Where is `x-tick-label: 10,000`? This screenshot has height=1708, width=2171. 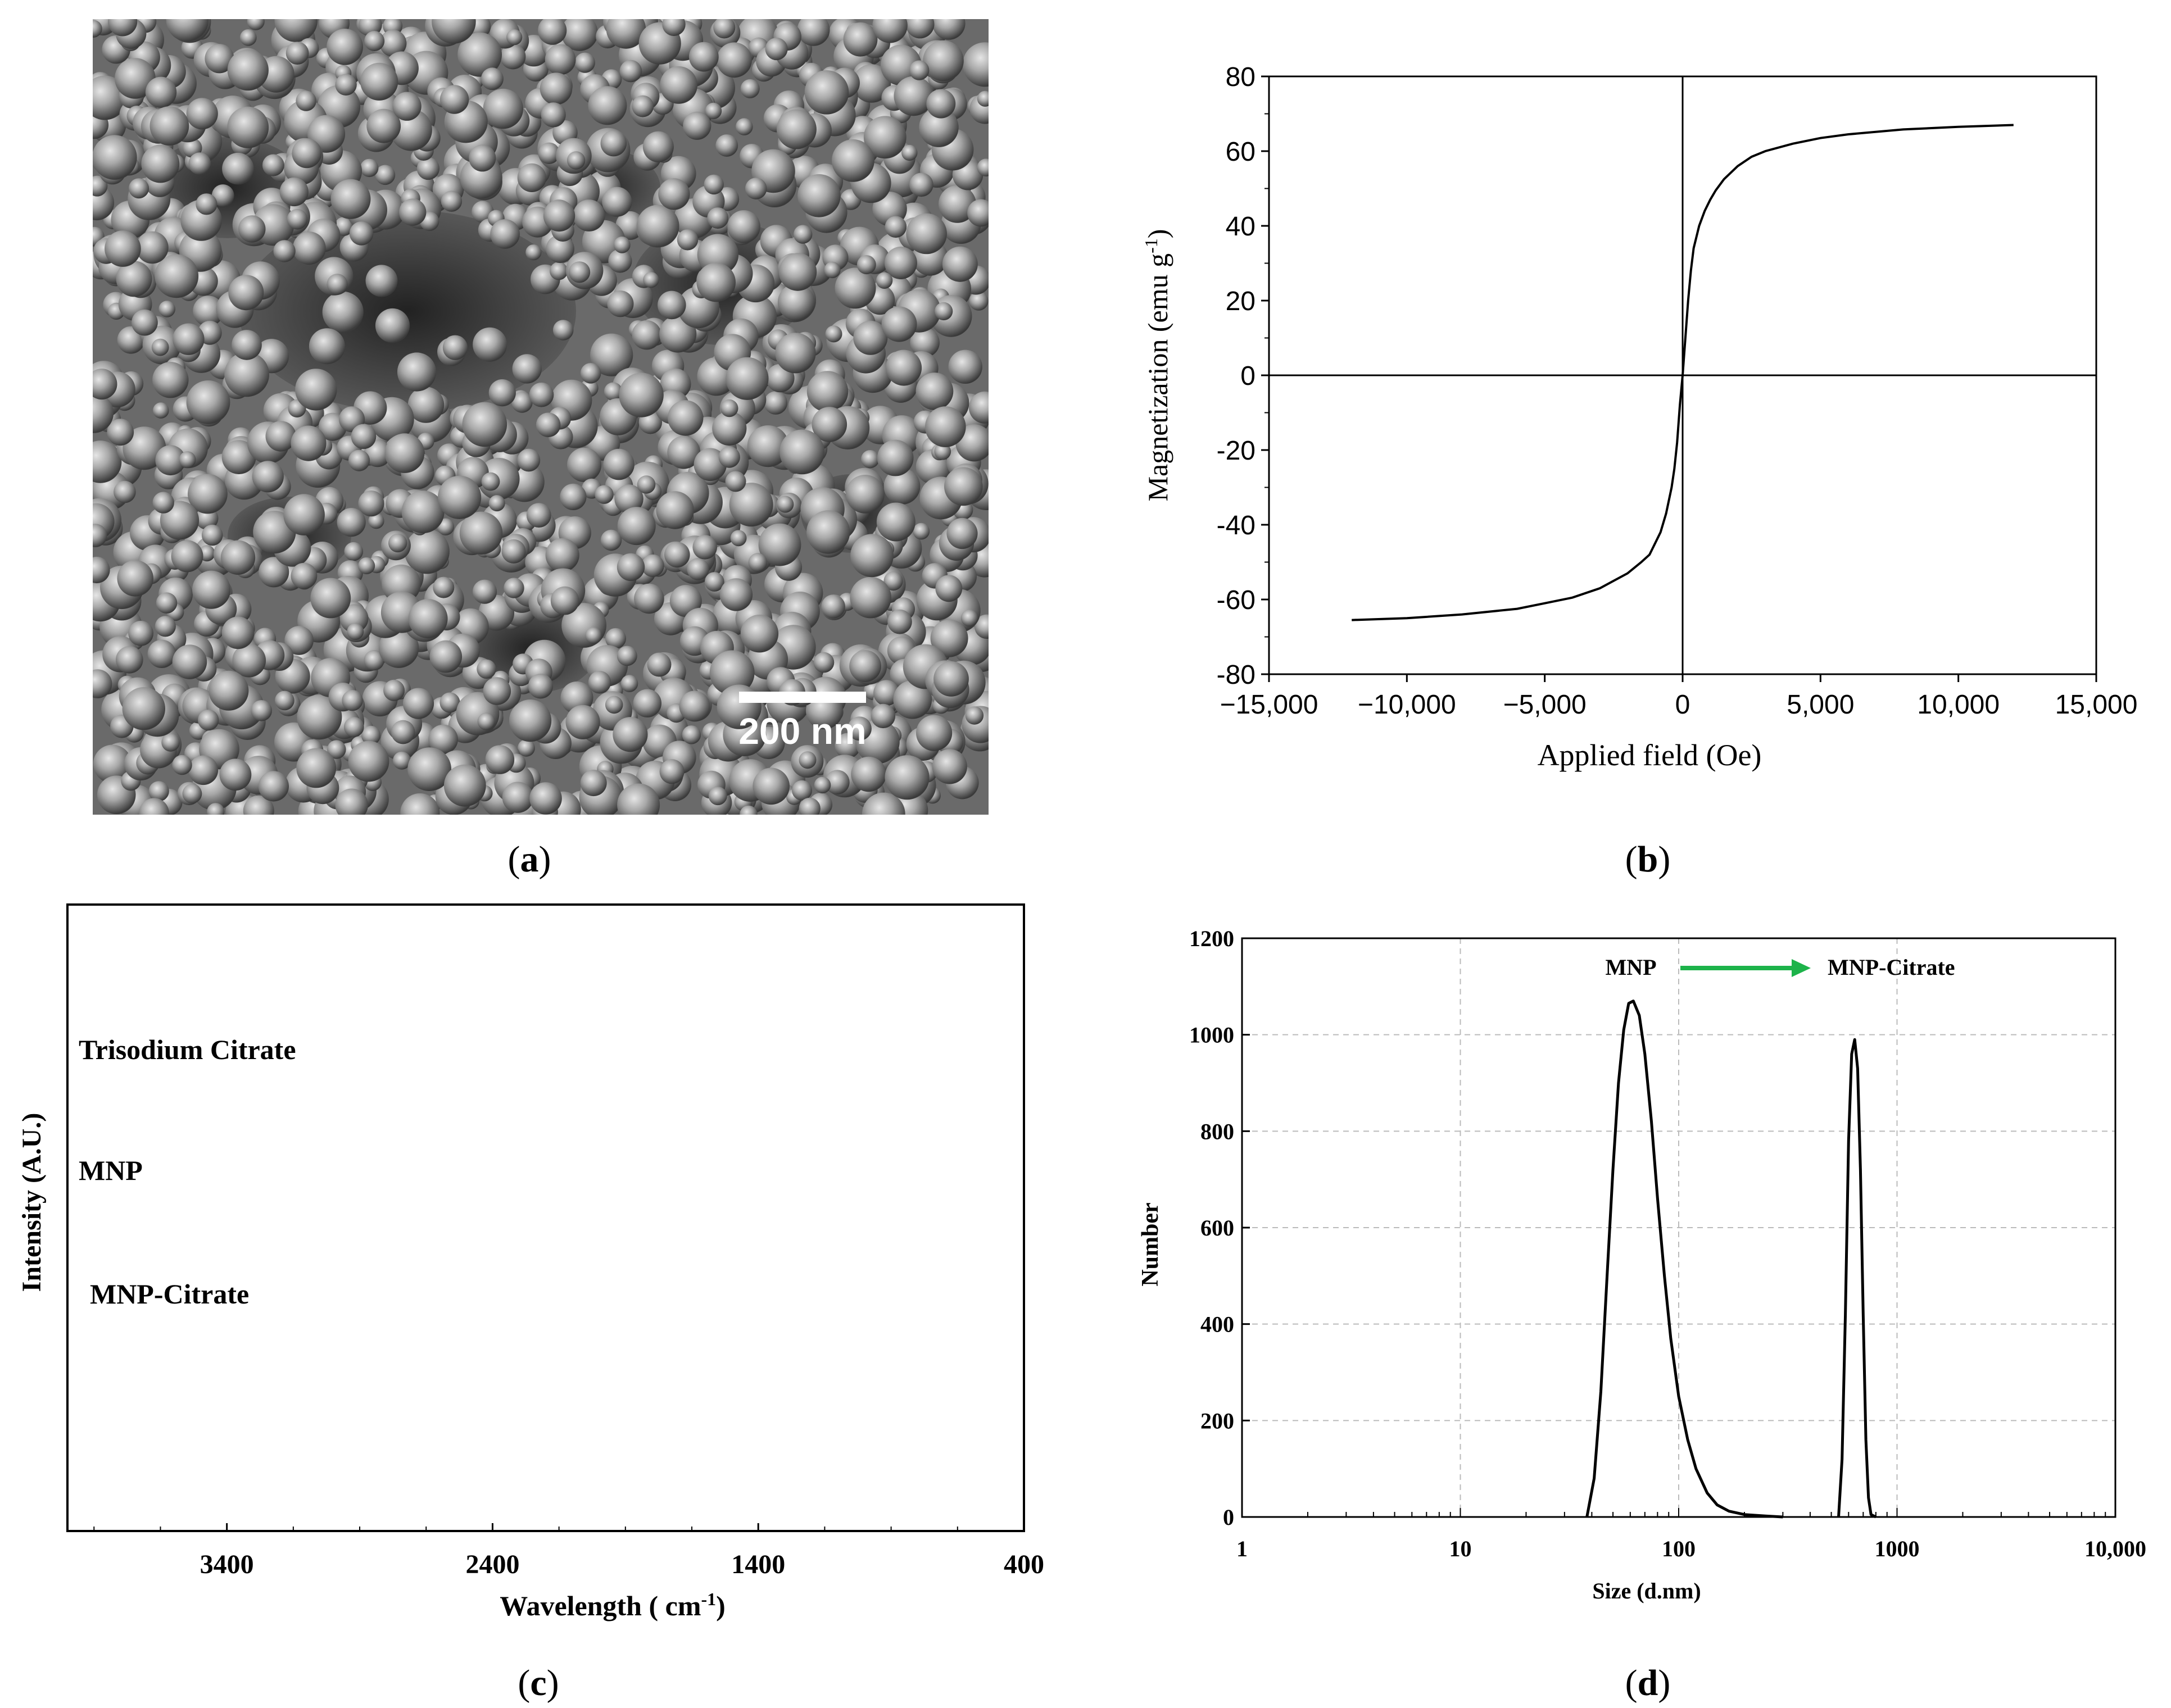
x-tick-label: 10,000 is located at coordinates (1958, 705).